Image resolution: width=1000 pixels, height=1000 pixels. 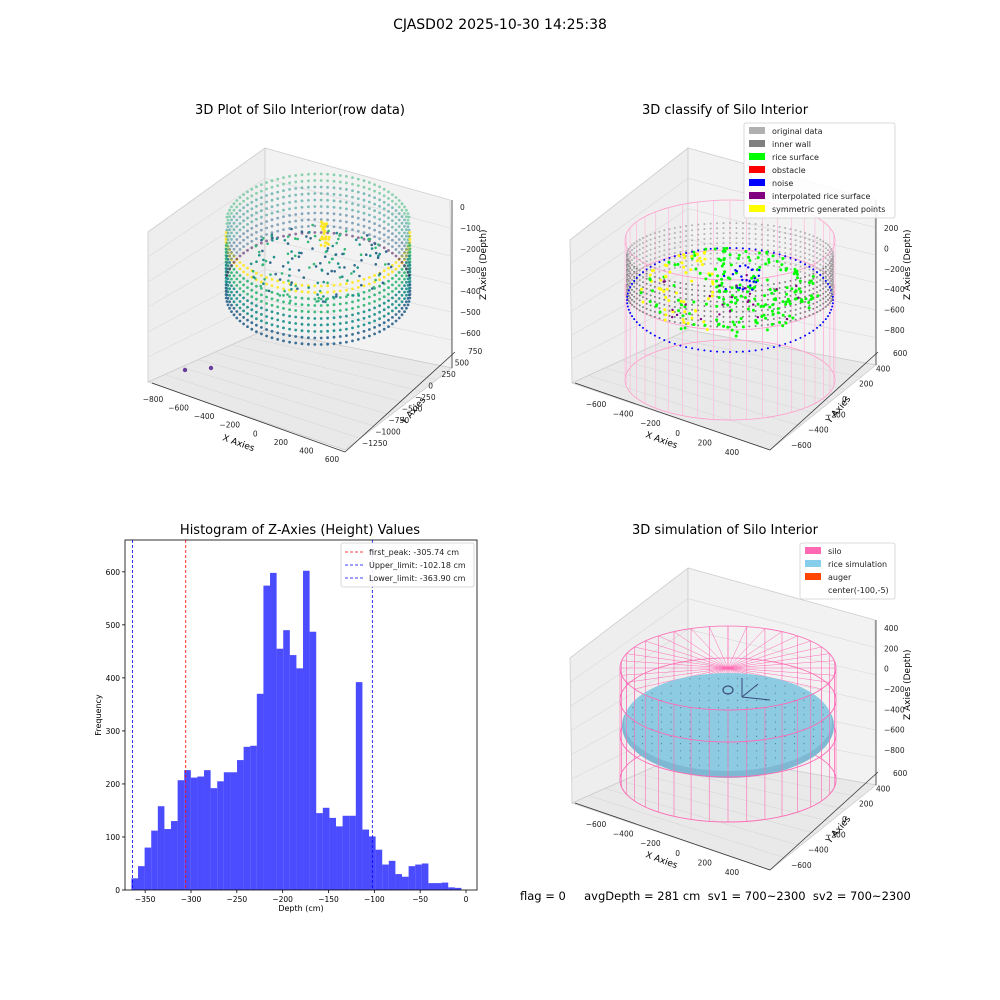 I want to click on raw-y-axis, so click(x=400, y=402).